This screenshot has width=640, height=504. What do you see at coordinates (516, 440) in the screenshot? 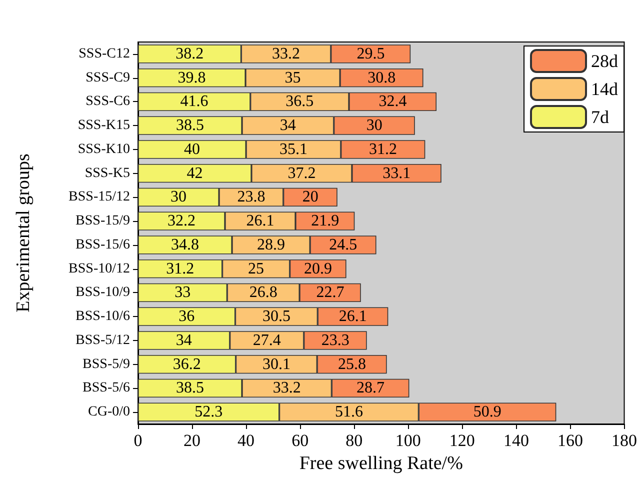
I see `x-tick-label: 140` at bounding box center [516, 440].